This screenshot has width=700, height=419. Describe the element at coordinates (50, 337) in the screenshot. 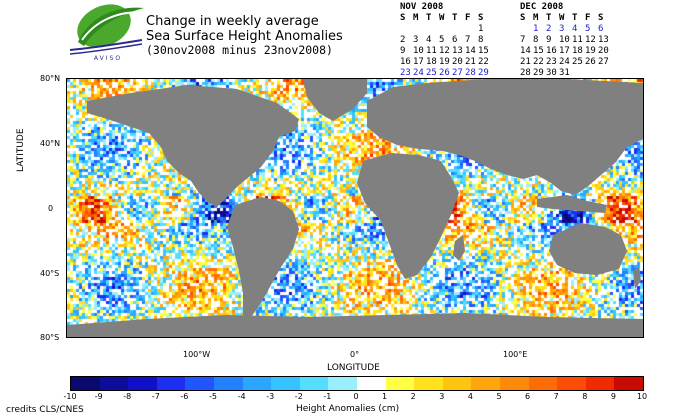

I see `lat-tick: 80°S` at that location.